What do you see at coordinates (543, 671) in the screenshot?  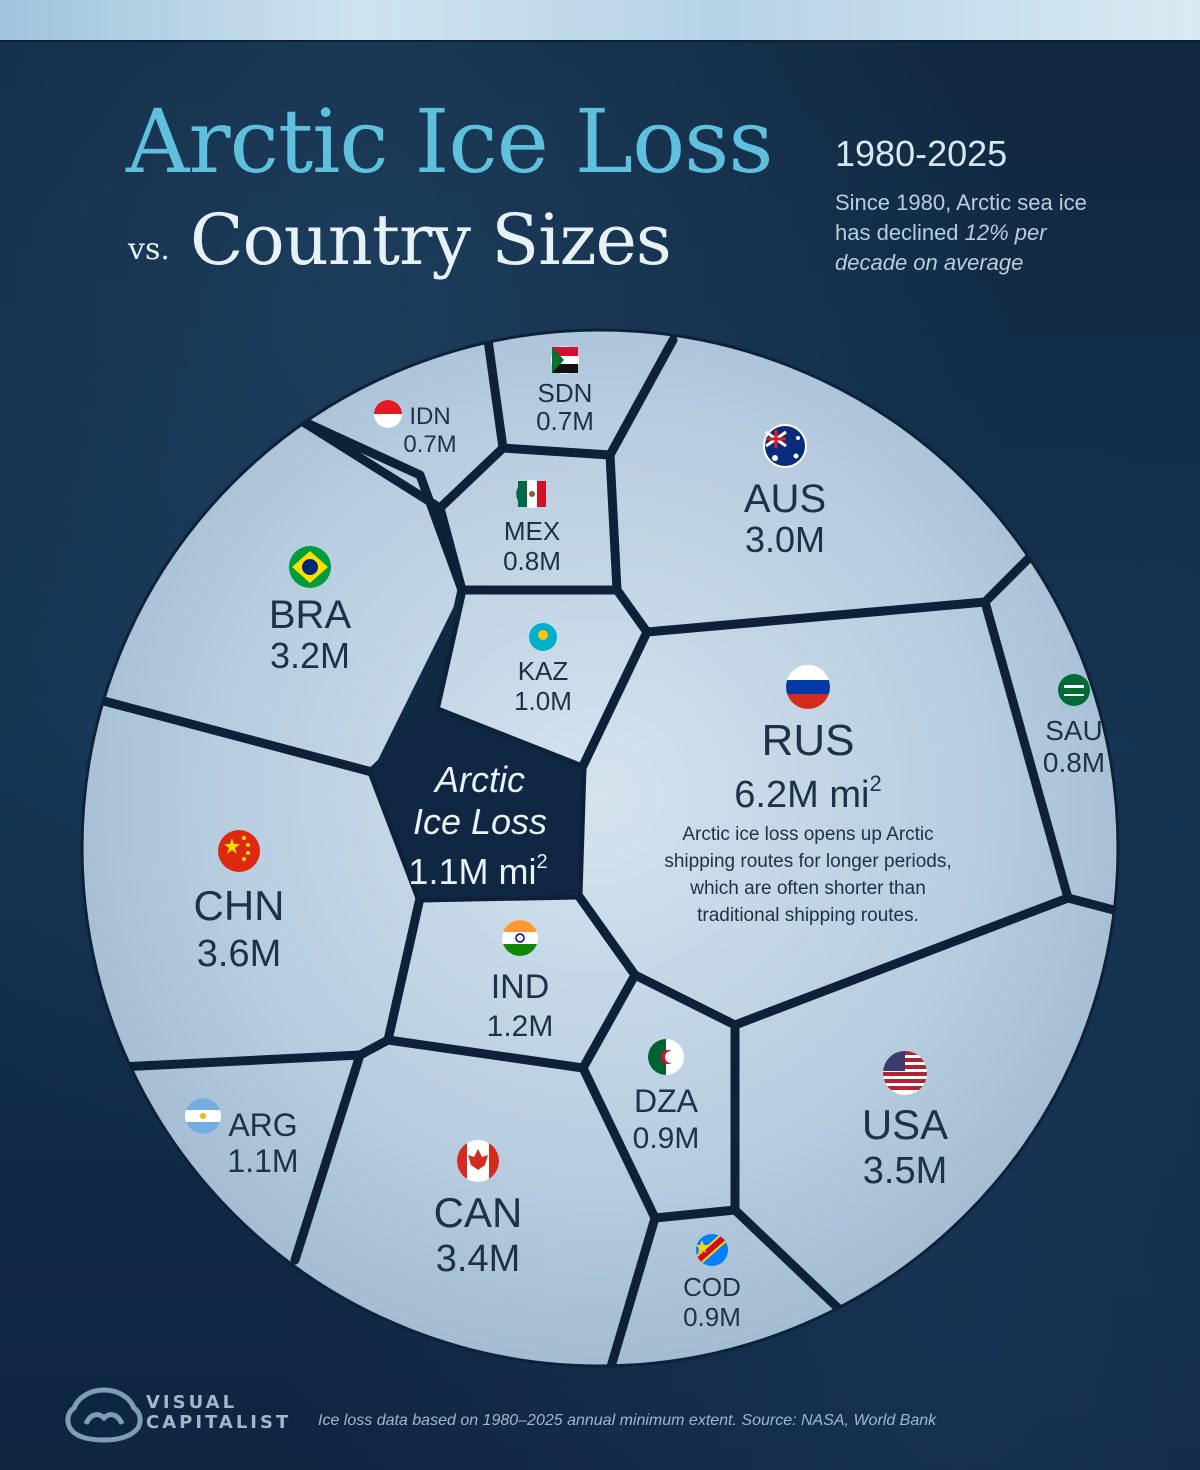 I see `cell-code-label: KAZ` at bounding box center [543, 671].